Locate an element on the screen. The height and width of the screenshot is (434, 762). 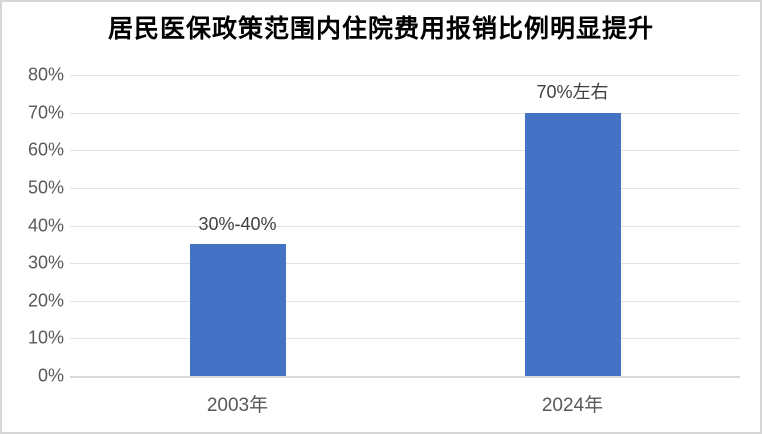
y-axis-tick-label: 10% is located at coordinates (45, 337).